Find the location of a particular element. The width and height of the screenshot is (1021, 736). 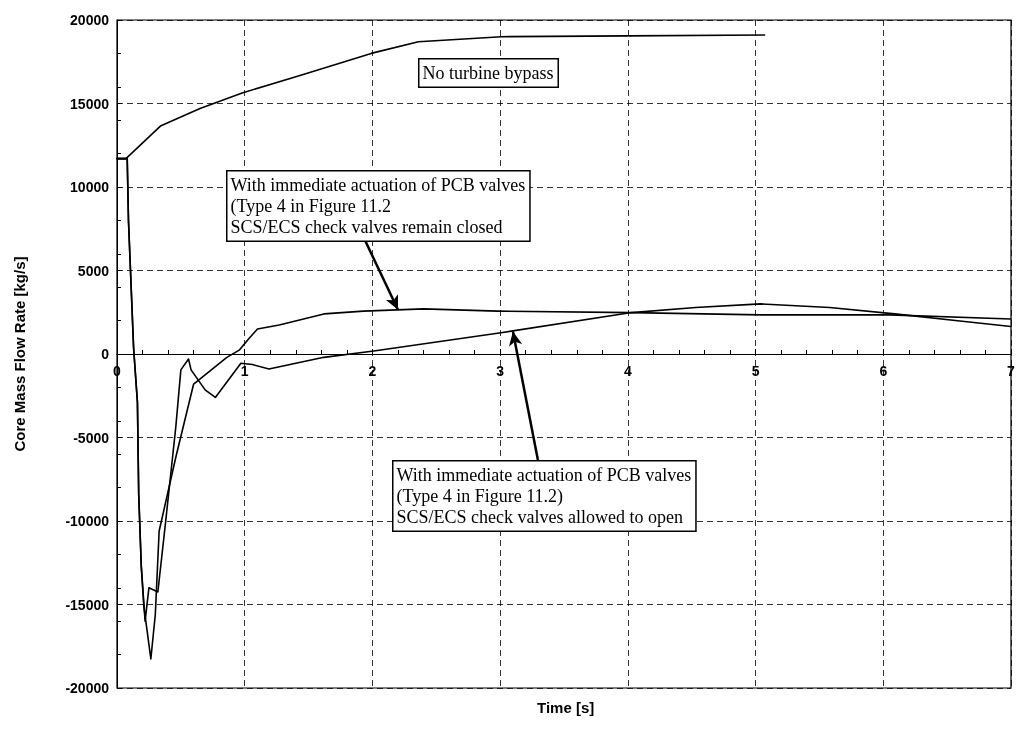

x-axis-title: Time [s] is located at coordinates (566, 707).